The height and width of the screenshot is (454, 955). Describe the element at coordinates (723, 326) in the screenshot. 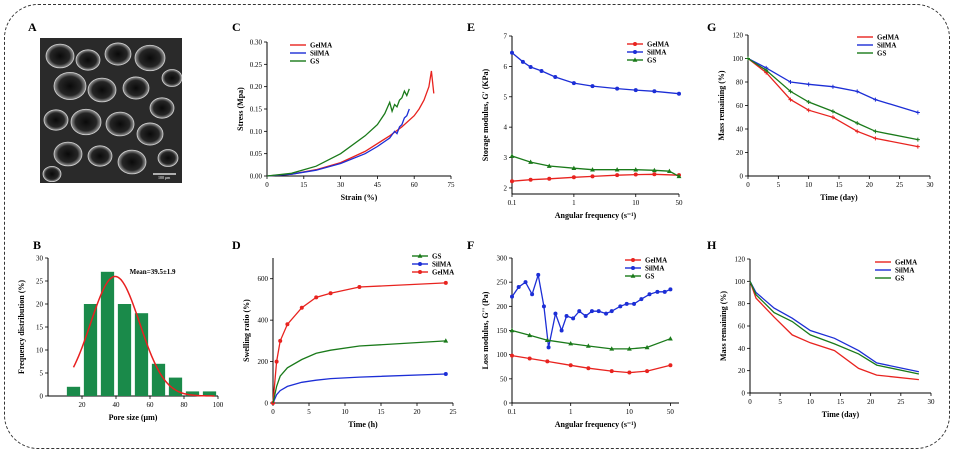

I see `y-axis-title: Mass remaining (%)` at that location.